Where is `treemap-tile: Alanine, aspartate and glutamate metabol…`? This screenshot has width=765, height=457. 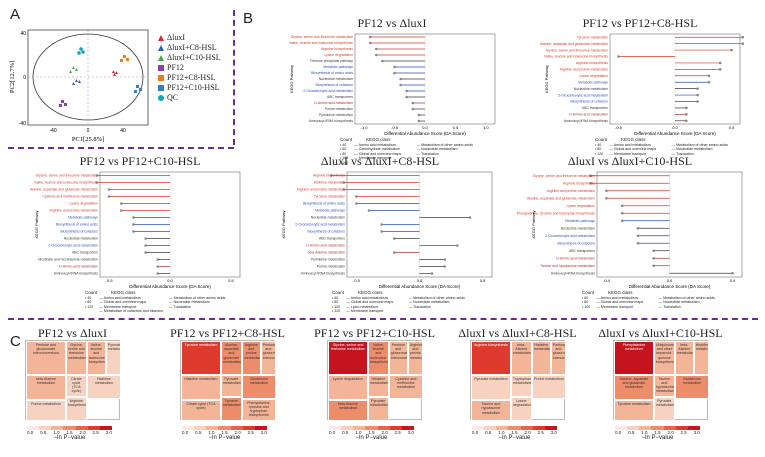 treemap-tile: Alanine, aspartate and glutamate metabol… is located at coordinates (231, 358).